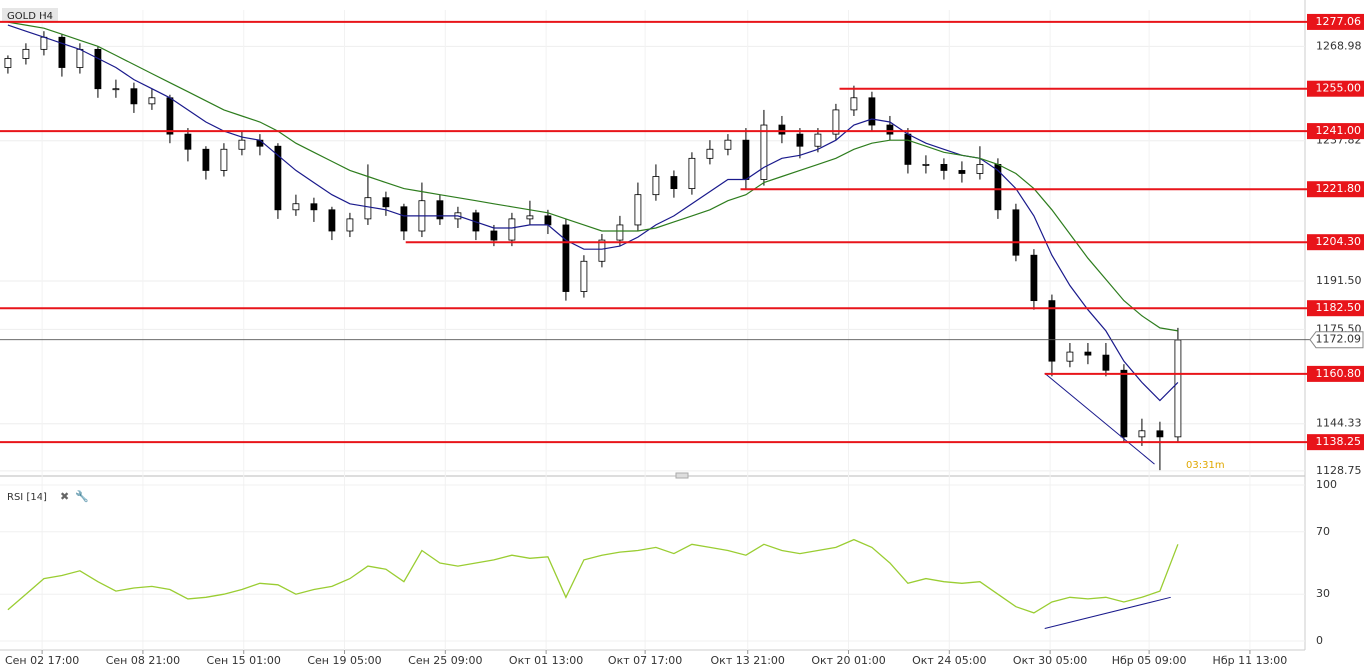  I want to click on y-tick-label: 30, so click(1323, 593).